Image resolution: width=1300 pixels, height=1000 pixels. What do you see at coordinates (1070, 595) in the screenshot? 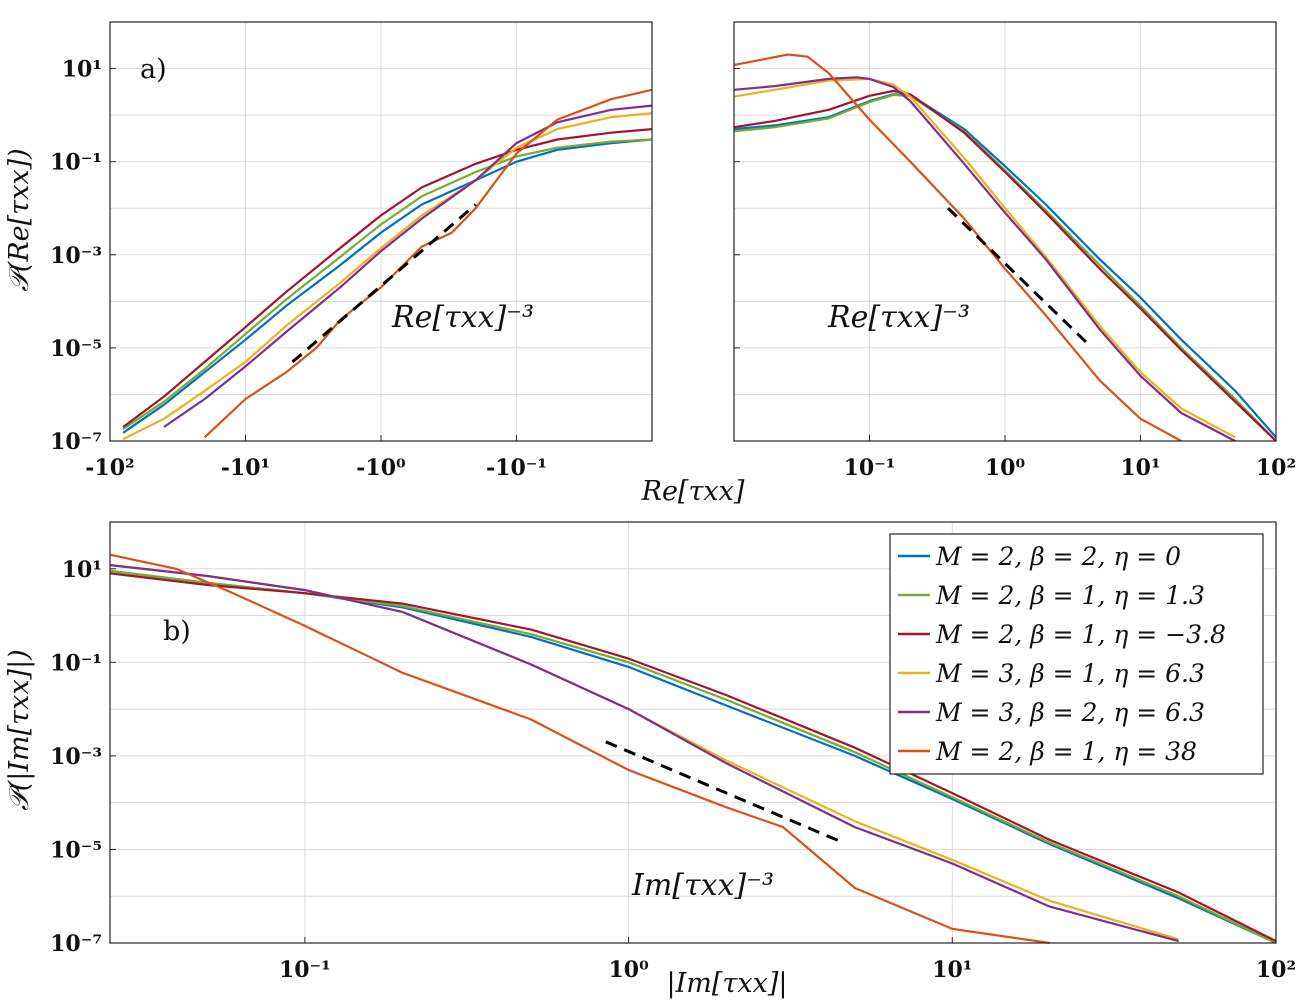
I see `legend-entry: M = 2, β = 1, η = 1.3` at bounding box center [1070, 595].